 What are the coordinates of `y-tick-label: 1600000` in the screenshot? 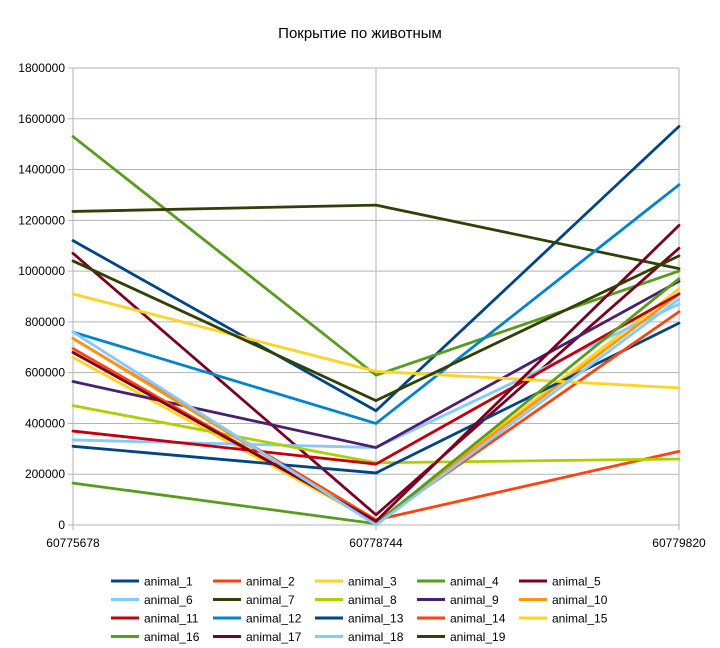 It's located at (41, 119).